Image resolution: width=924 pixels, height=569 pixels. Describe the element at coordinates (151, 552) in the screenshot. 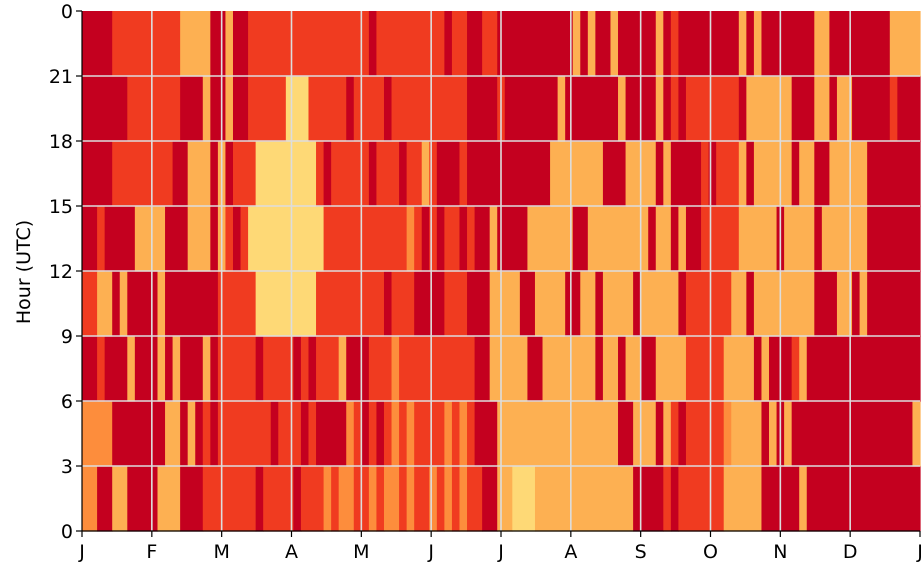

I see `x-tick-label: F` at that location.